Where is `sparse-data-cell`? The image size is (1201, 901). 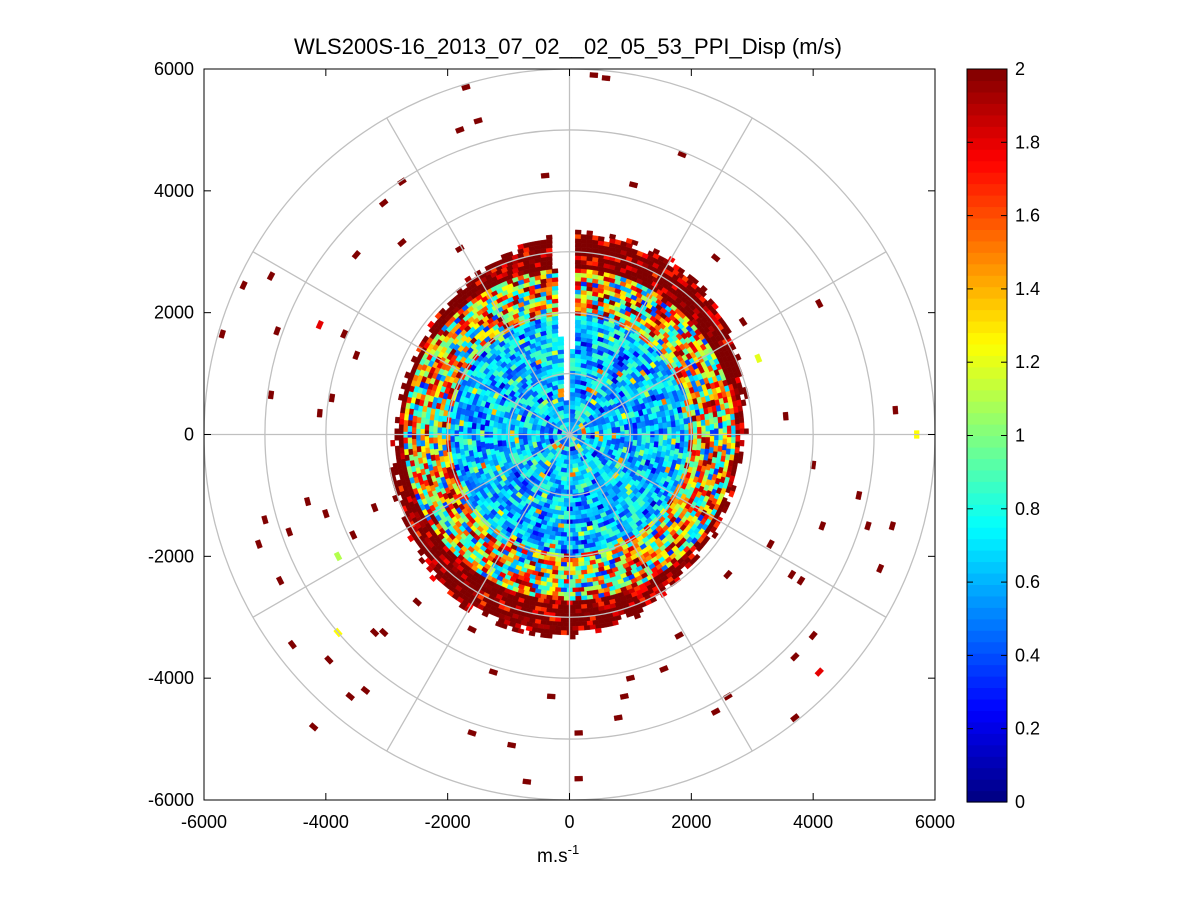 sparse-data-cell is located at coordinates (578, 733).